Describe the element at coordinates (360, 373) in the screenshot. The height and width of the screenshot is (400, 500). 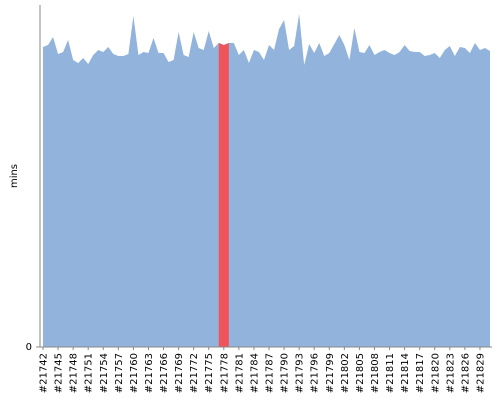
I see `x-tick-label: #21805` at that location.